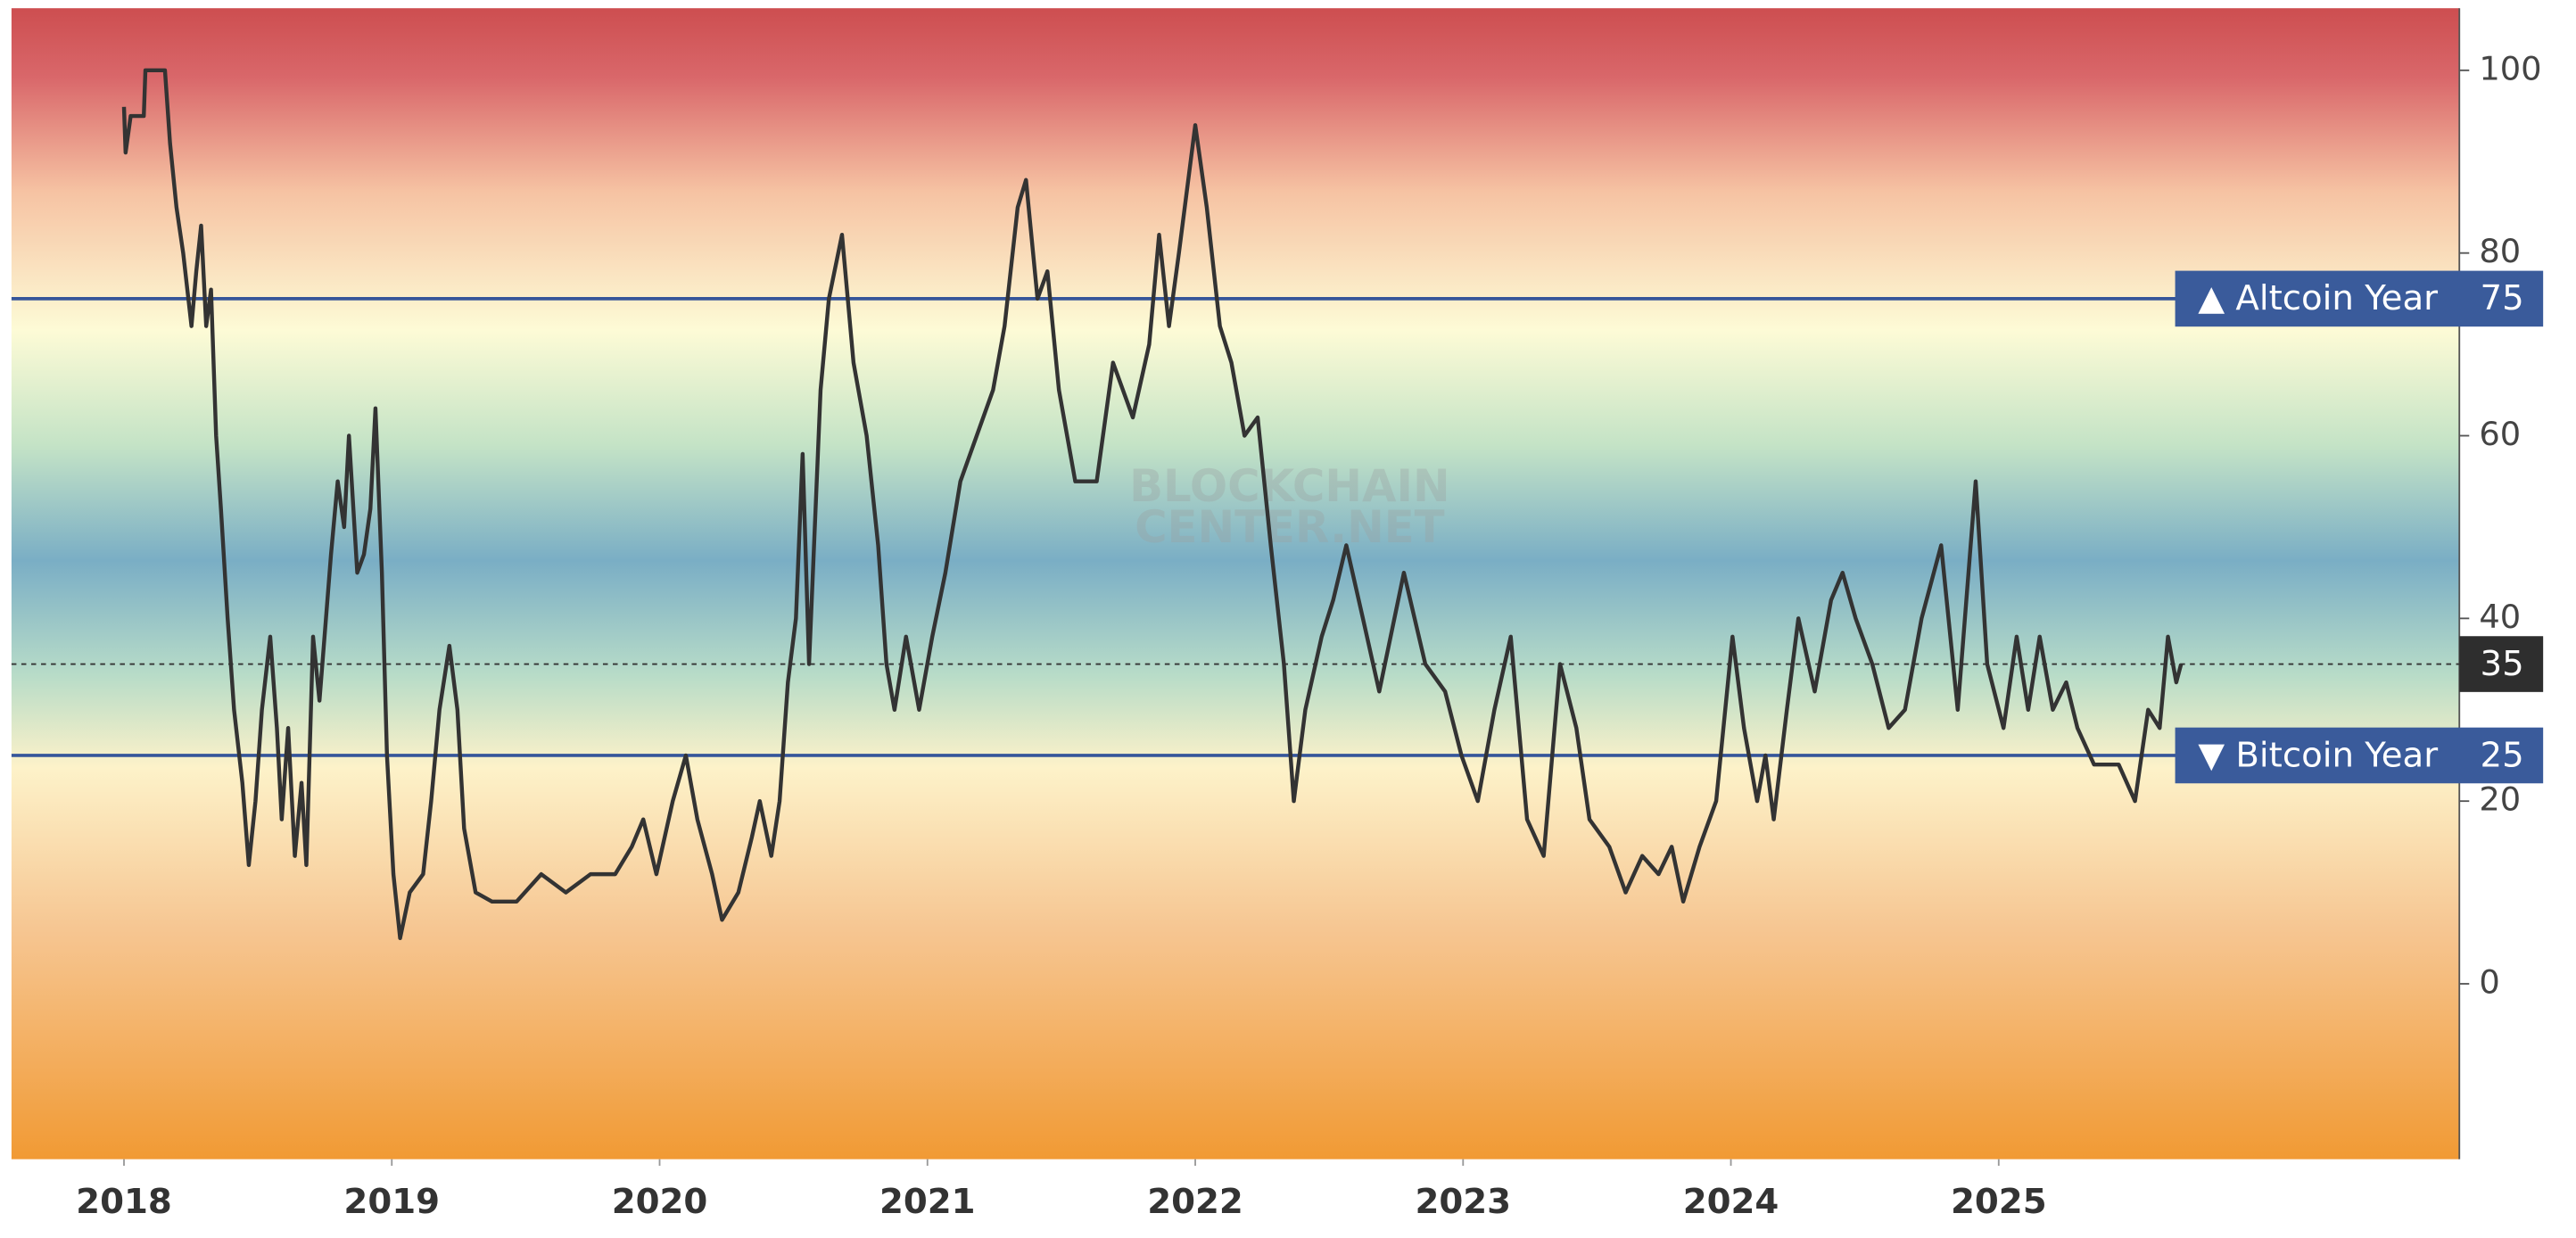 This screenshot has height=1238, width=2576. I want to click on x-tick-label: 2021, so click(928, 1202).